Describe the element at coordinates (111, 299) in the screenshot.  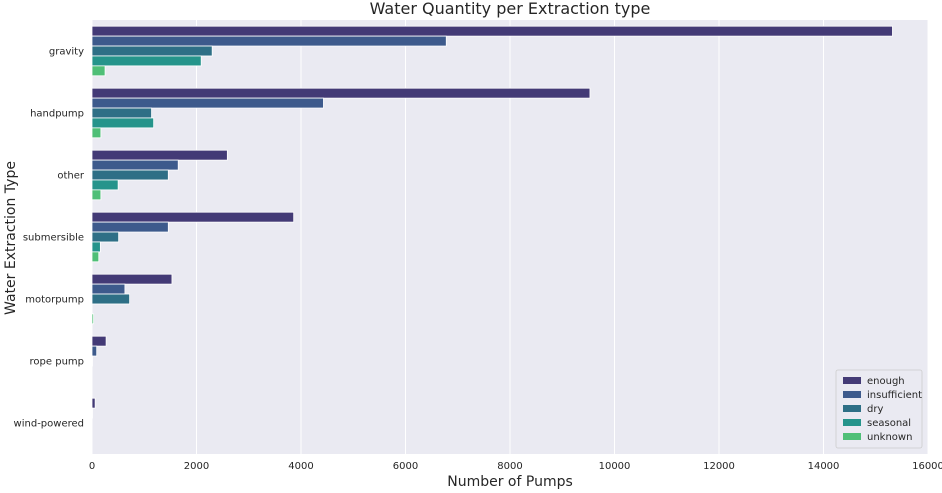
I see `bar-motorpump-dry` at that location.